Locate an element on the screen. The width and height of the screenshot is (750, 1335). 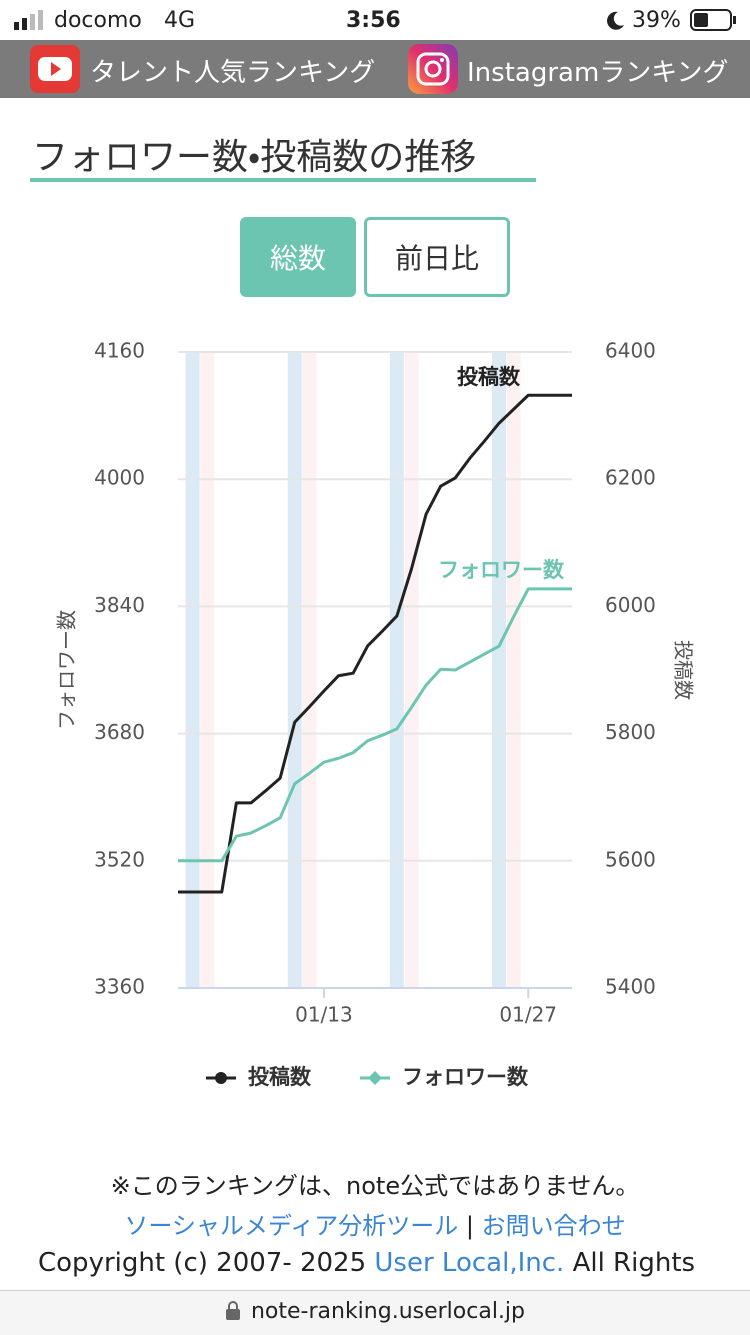
address-bar: note-ranking.userlocal.jp is located at coordinates (375, 1312).